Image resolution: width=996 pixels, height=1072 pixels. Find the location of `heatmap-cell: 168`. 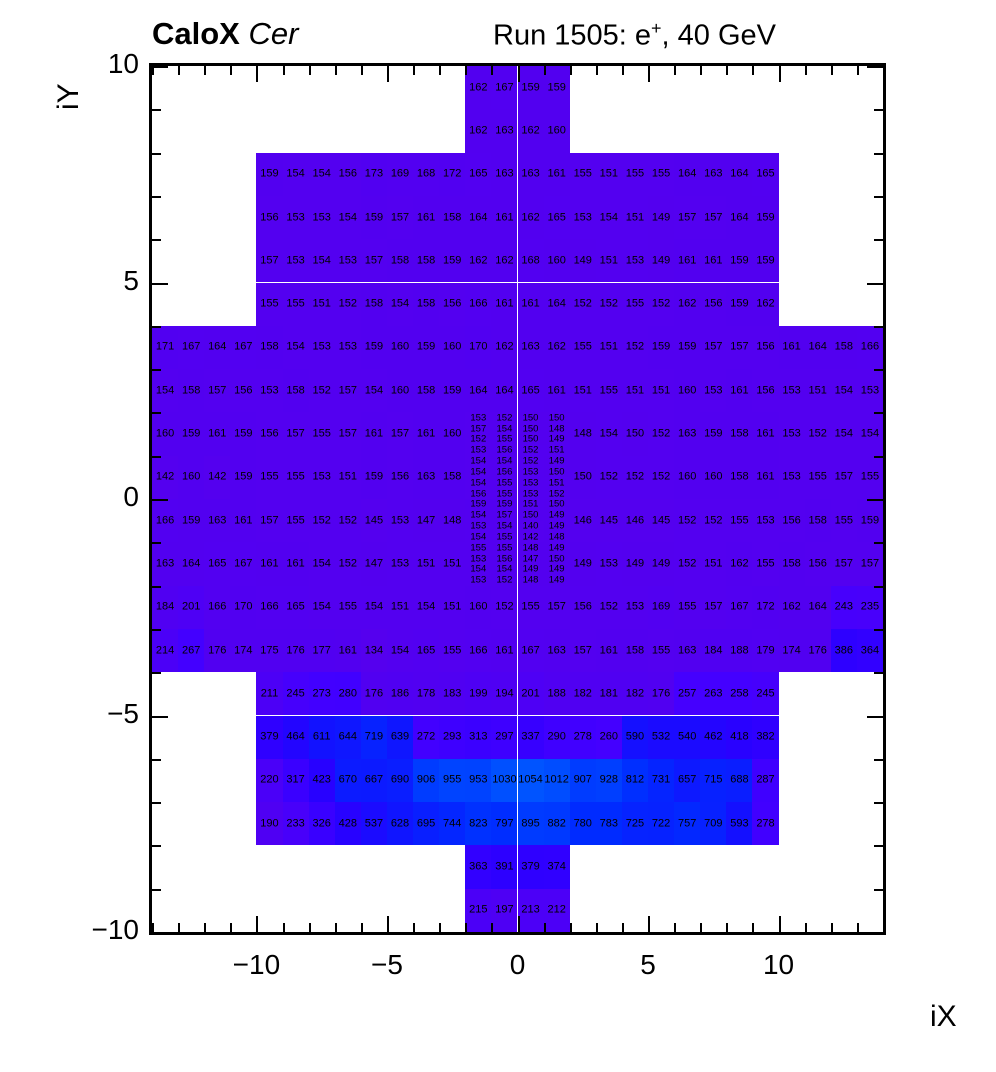

heatmap-cell: 168 is located at coordinates (530, 261).